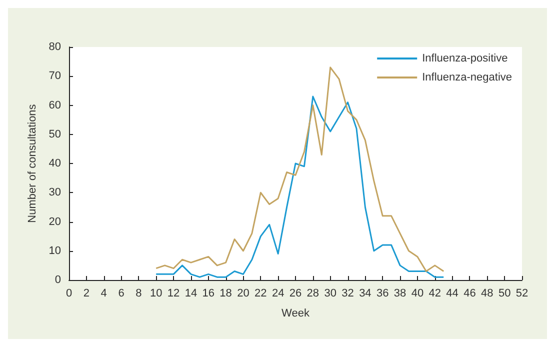 This screenshot has height=347, width=555. Describe the element at coordinates (121, 294) in the screenshot. I see `x-tick-label: 6` at that location.